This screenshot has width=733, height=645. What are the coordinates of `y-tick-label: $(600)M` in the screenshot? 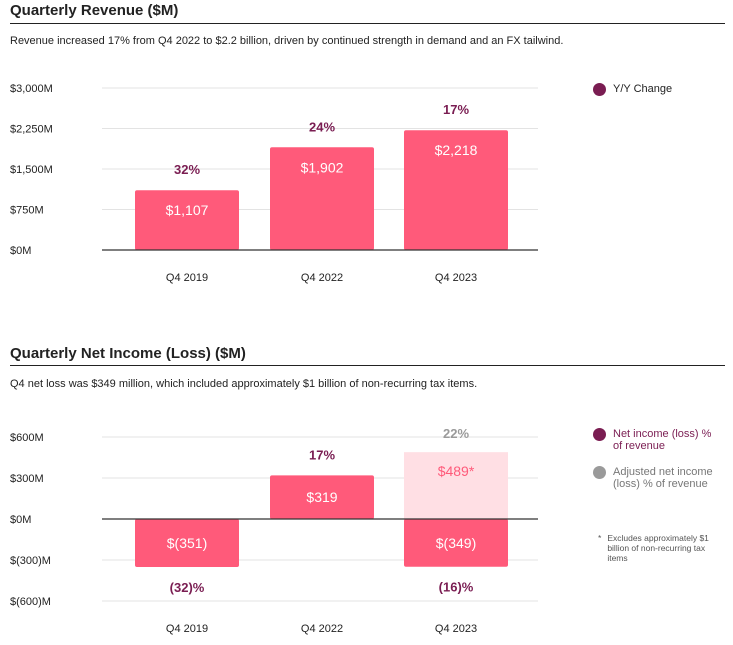 It's located at (30, 602).